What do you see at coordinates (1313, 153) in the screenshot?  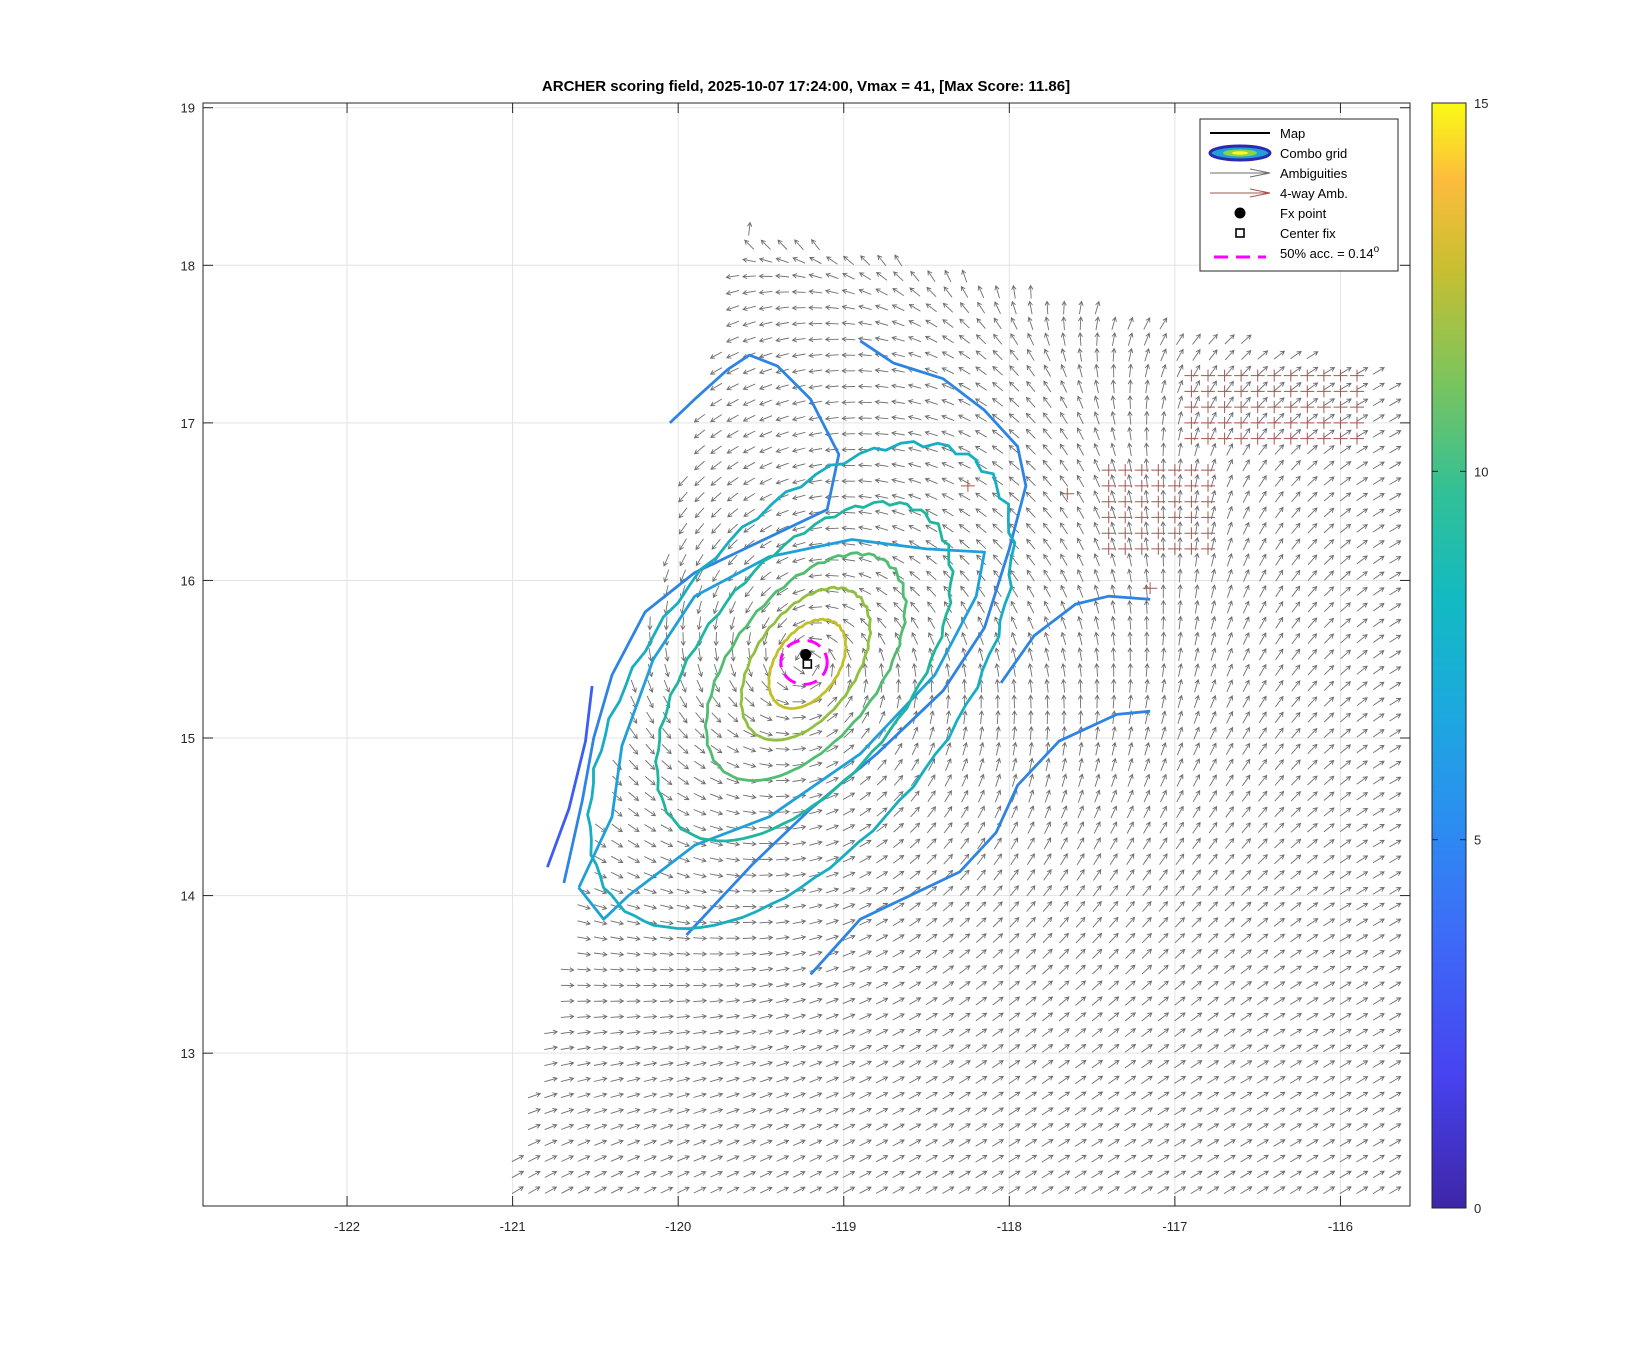 I see `legend-label-combo: Combo grid` at bounding box center [1313, 153].